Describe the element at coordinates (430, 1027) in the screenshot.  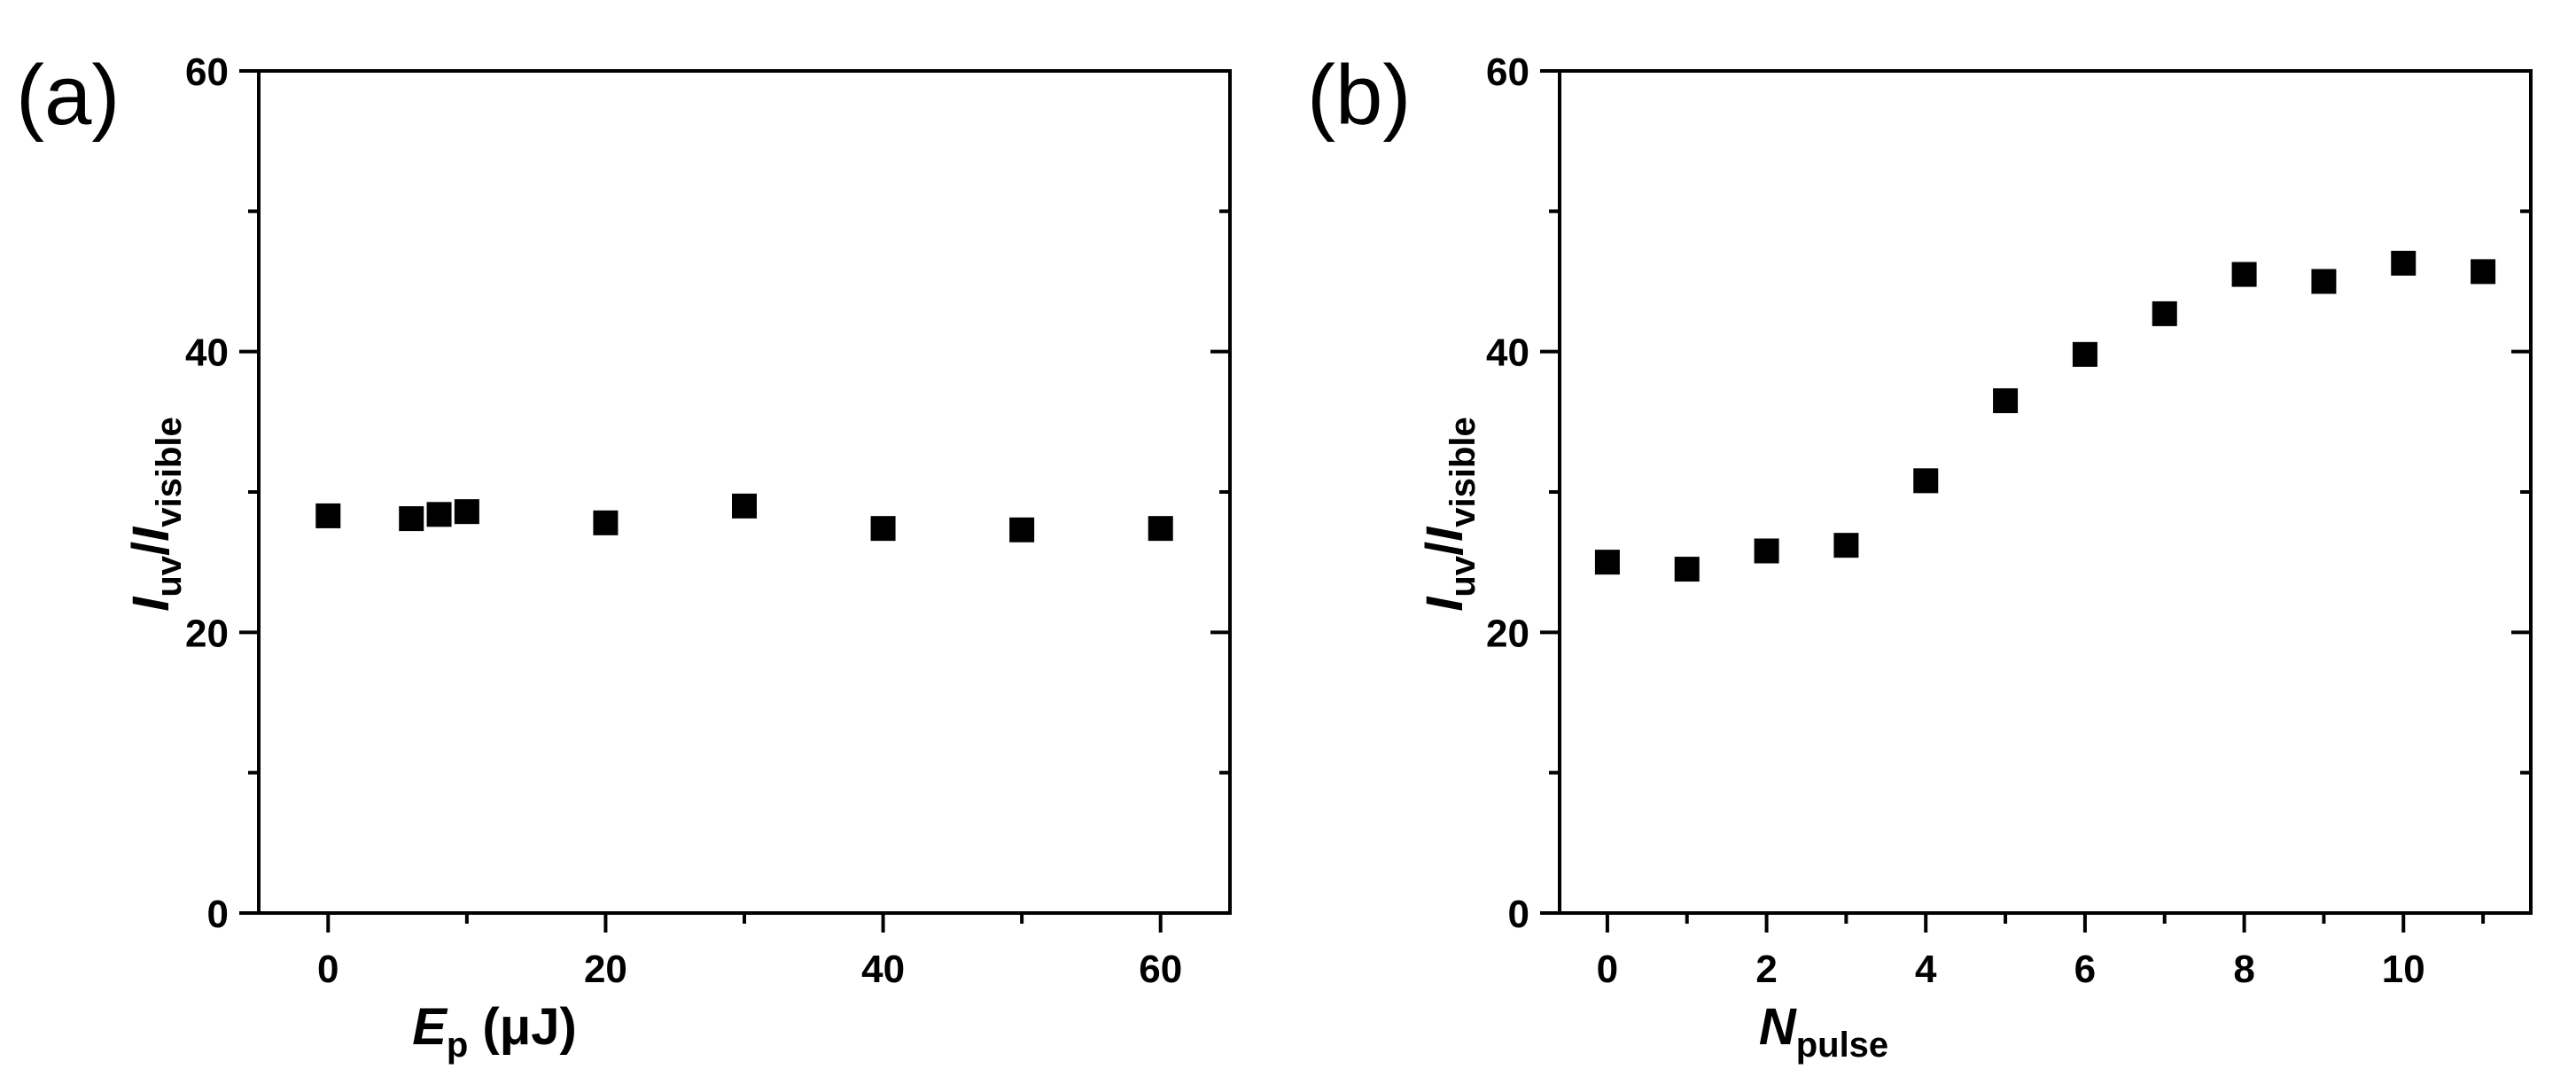
I see `x-axis-title-main-a: E` at that location.